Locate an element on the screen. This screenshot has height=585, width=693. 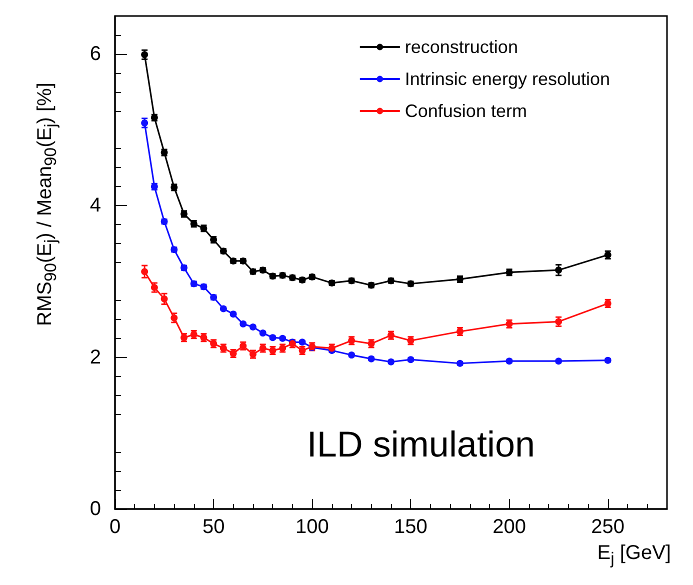
y-tick-label: 6 is located at coordinates (95, 53).